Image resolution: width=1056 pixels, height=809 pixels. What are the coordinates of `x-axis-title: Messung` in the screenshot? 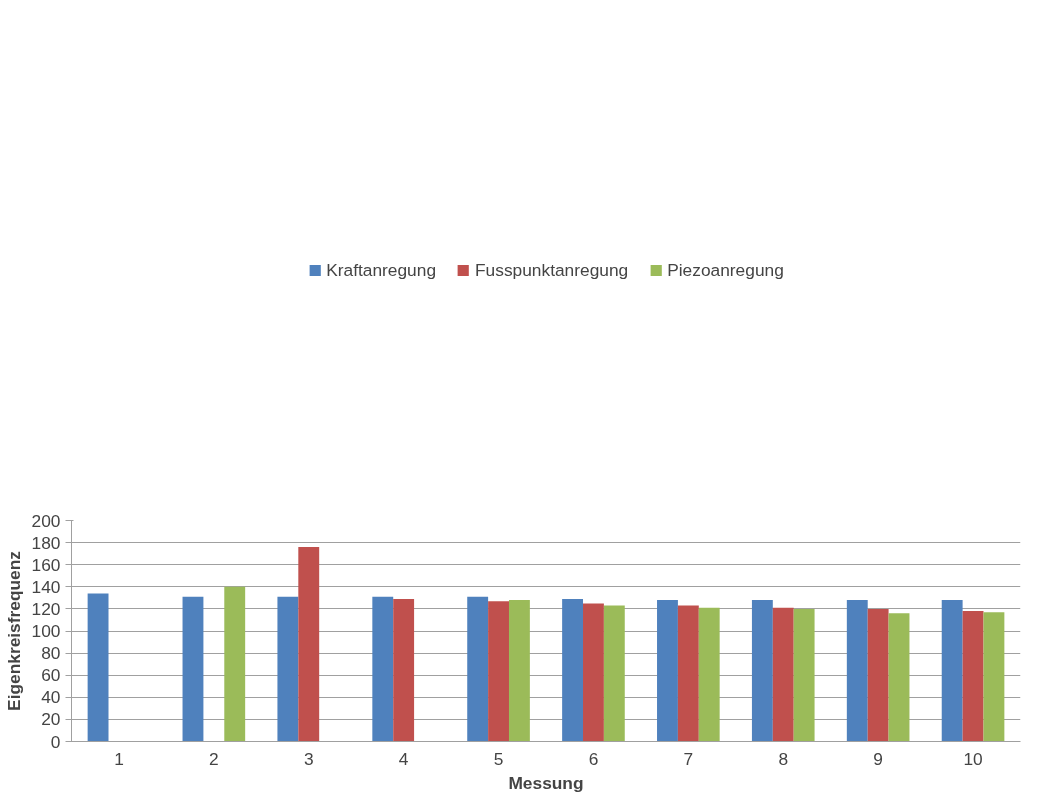 It's located at (546, 782).